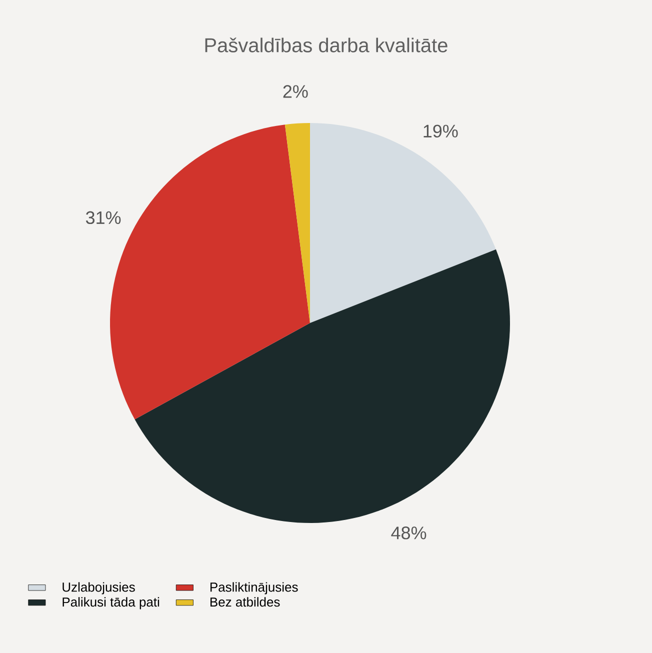 Image resolution: width=652 pixels, height=653 pixels. What do you see at coordinates (111, 603) in the screenshot?
I see `legend-label: Palikusi tāda pati` at bounding box center [111, 603].